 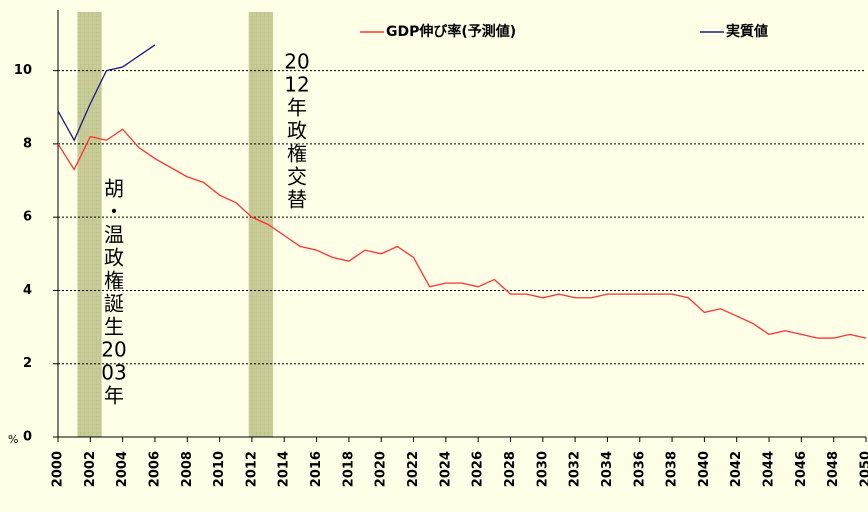 I want to click on x-tick-label: 2000, so click(x=58, y=469).